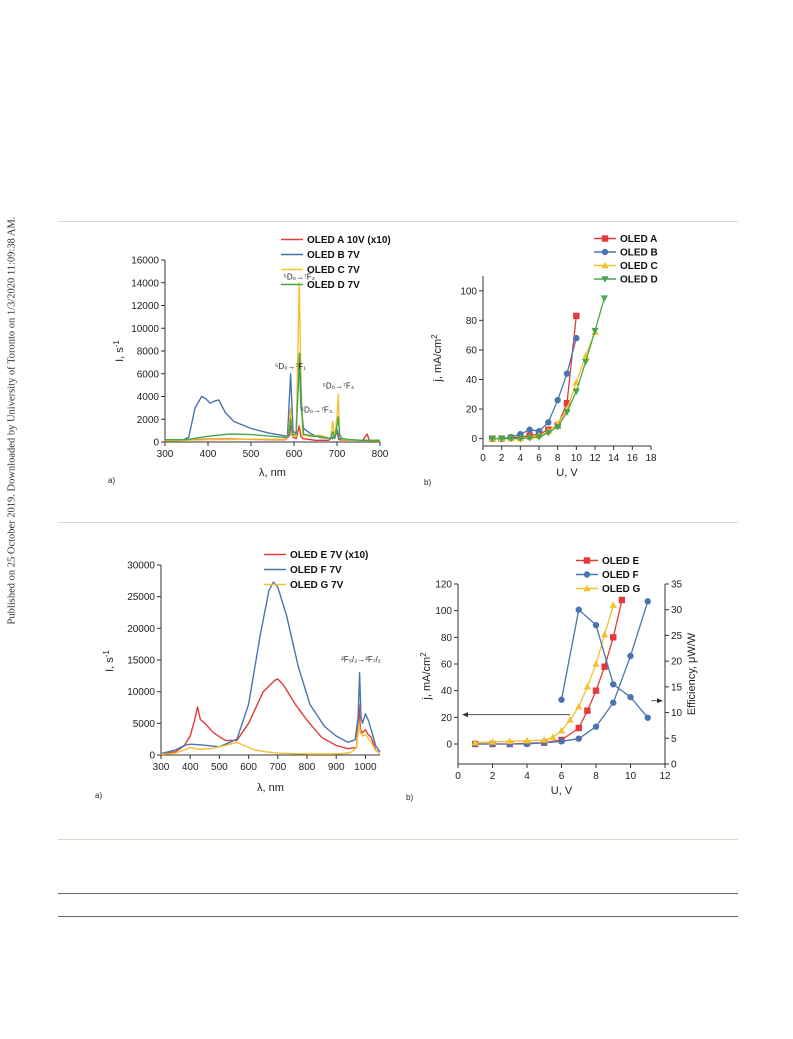 The image size is (793, 1039). What do you see at coordinates (587, 588) in the screenshot?
I see `legend-marker-g` at bounding box center [587, 588].